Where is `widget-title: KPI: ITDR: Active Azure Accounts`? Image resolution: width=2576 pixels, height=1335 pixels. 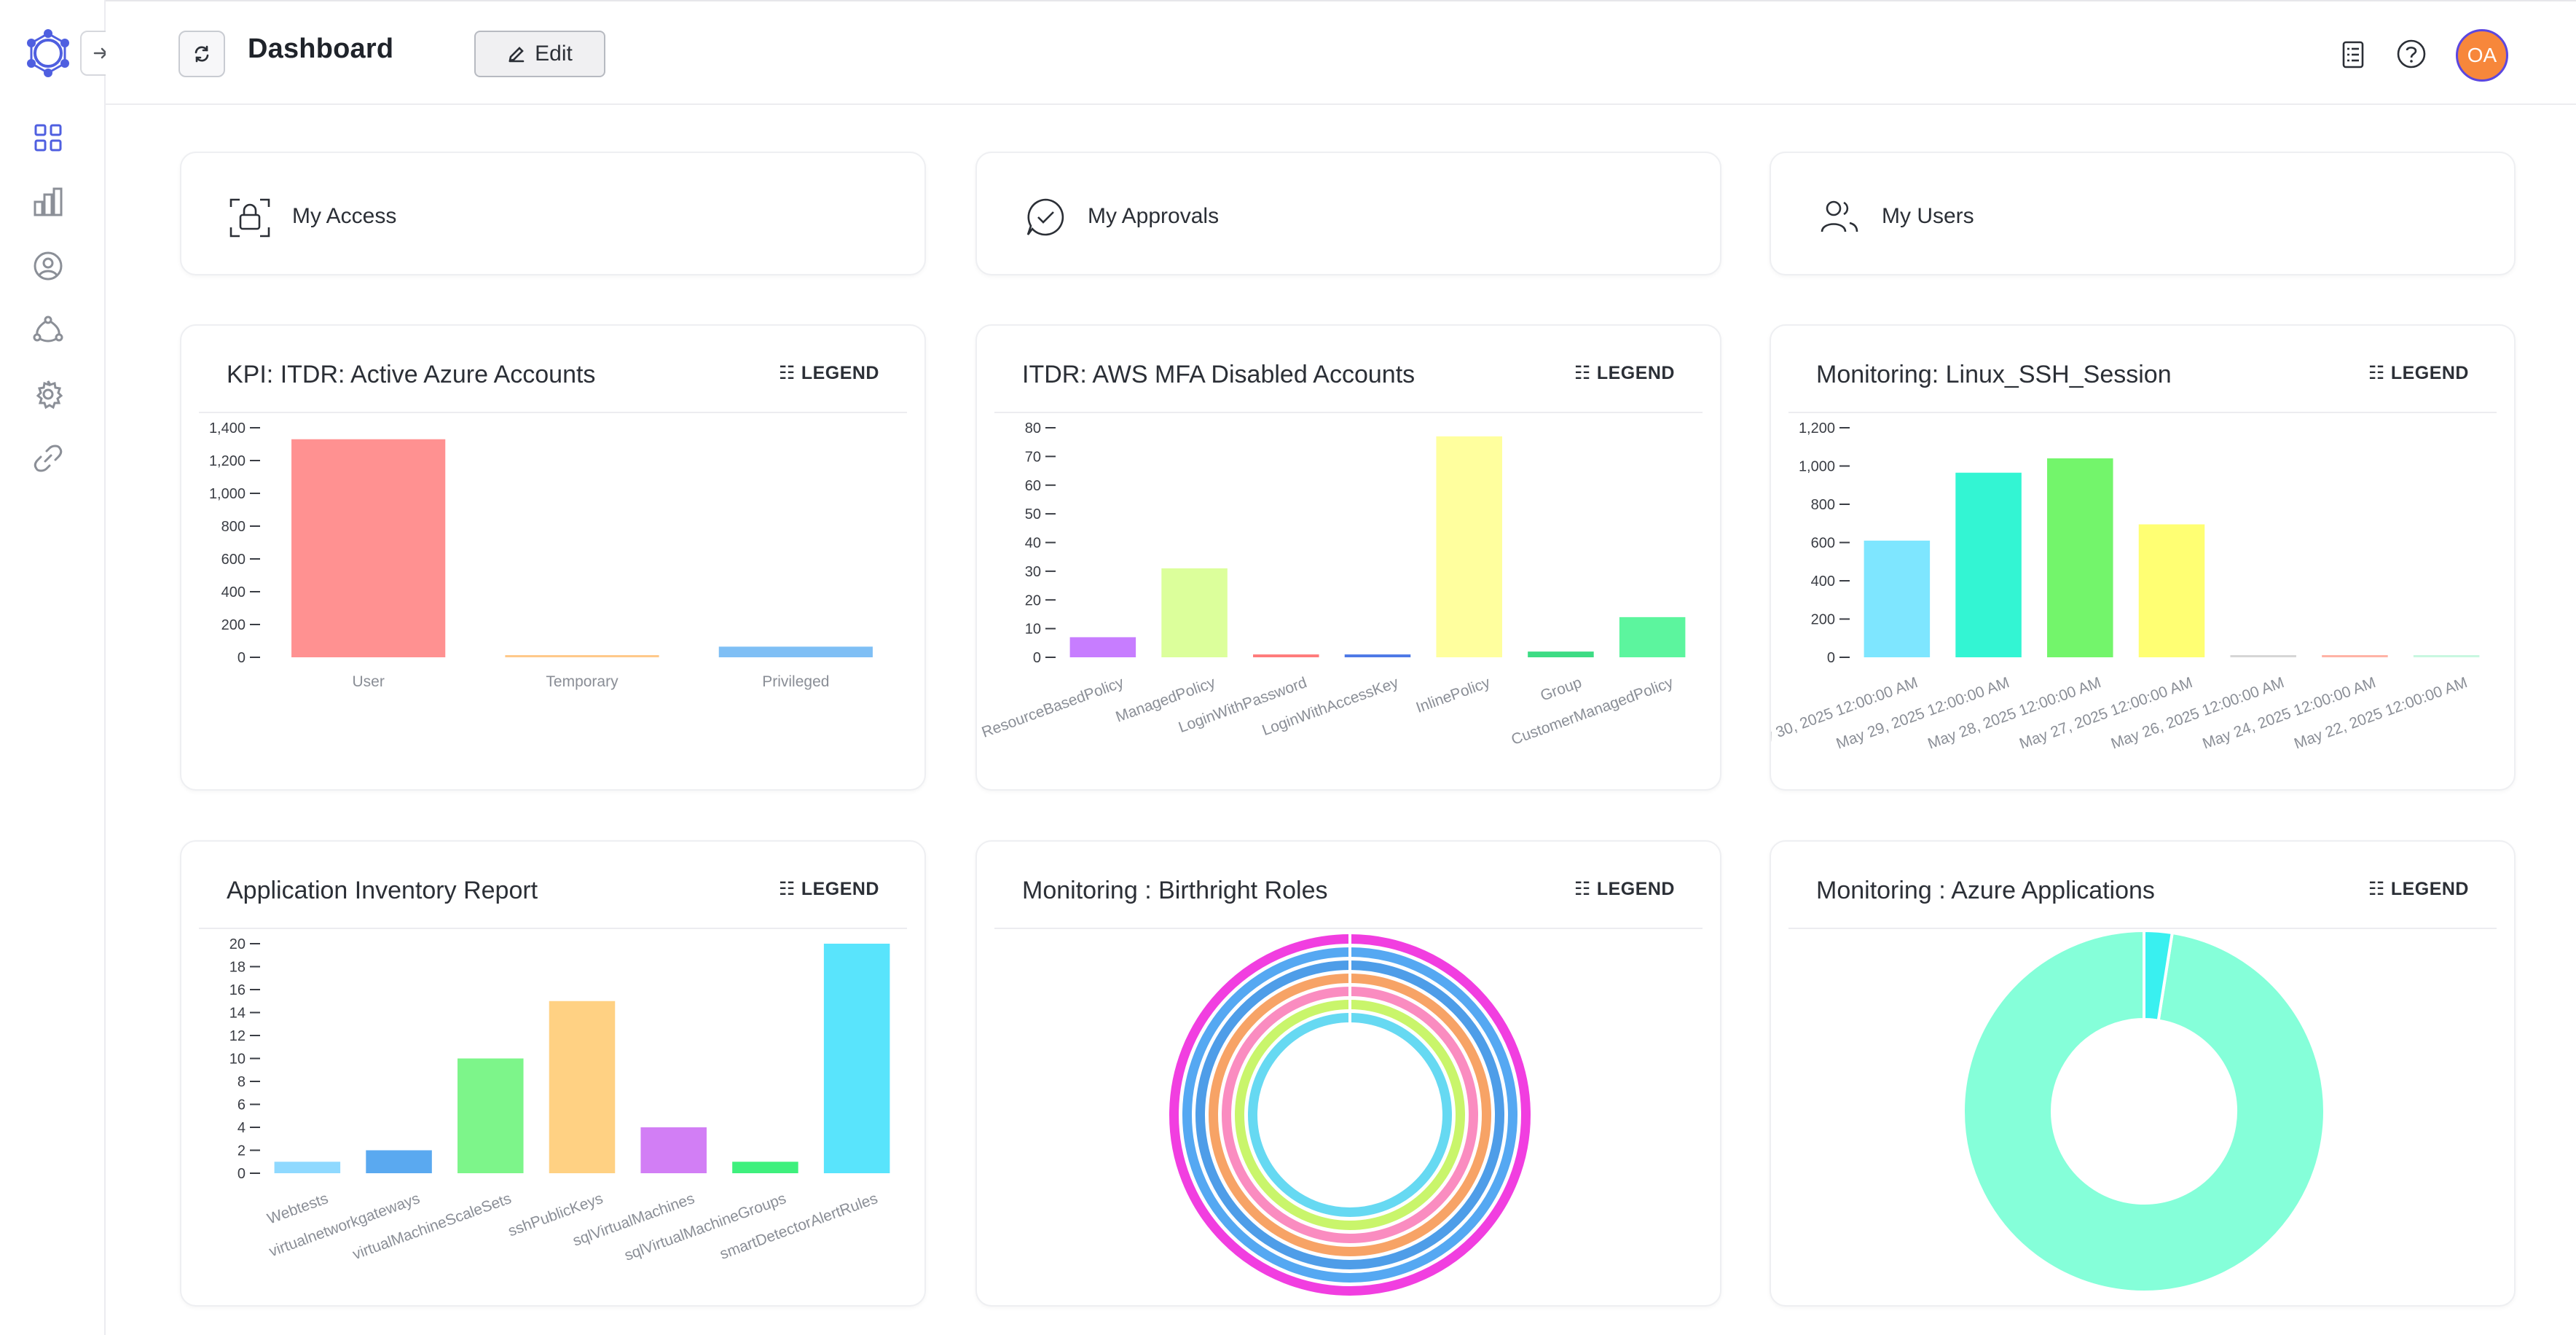
widget-title: KPI: ITDR: Active Azure Accounts is located at coordinates (411, 374).